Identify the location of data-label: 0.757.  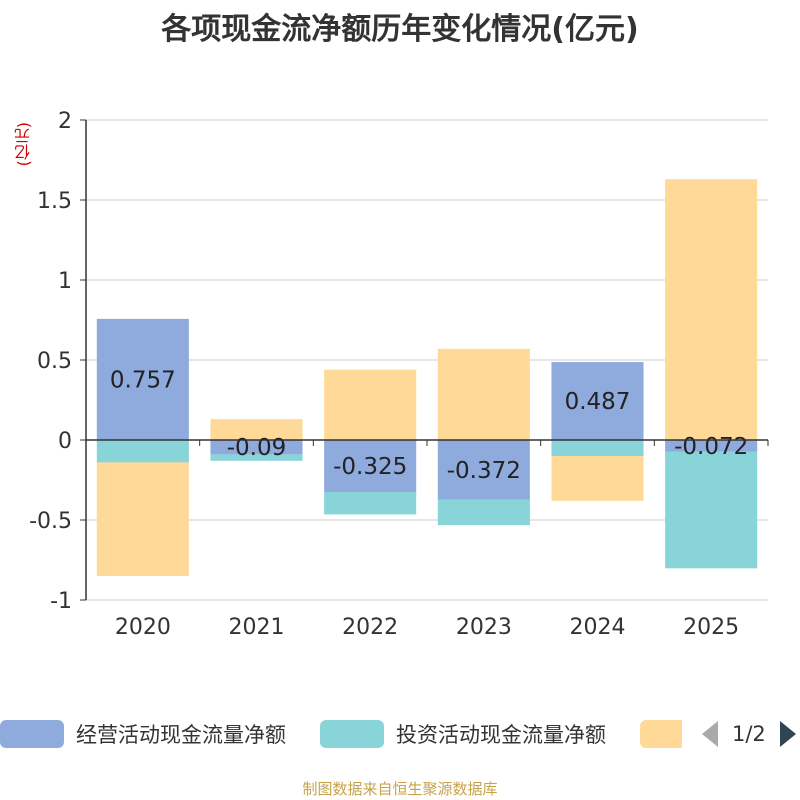
(143, 380).